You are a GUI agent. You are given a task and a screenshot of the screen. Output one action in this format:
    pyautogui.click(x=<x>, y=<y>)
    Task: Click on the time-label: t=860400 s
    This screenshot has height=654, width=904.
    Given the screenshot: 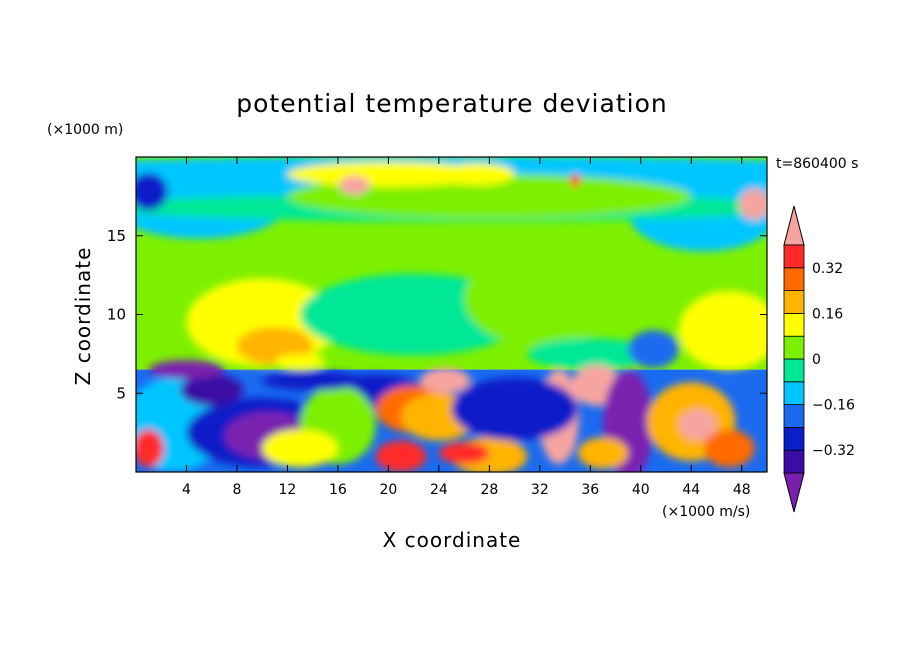 What is the action you would take?
    pyautogui.click(x=817, y=164)
    